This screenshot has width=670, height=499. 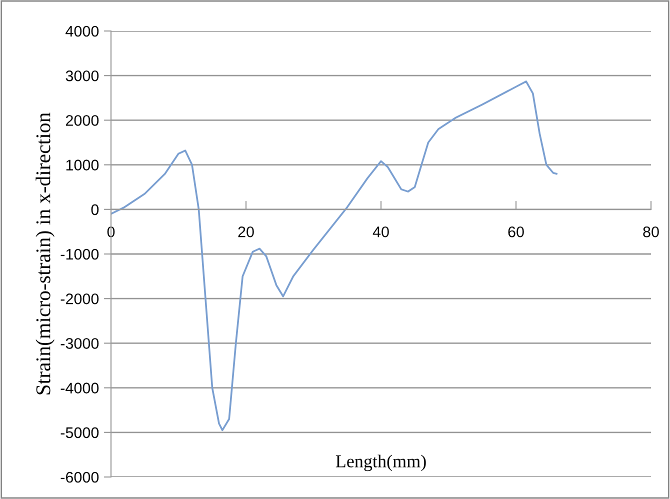 I want to click on x-tick-label: 60, so click(x=516, y=232).